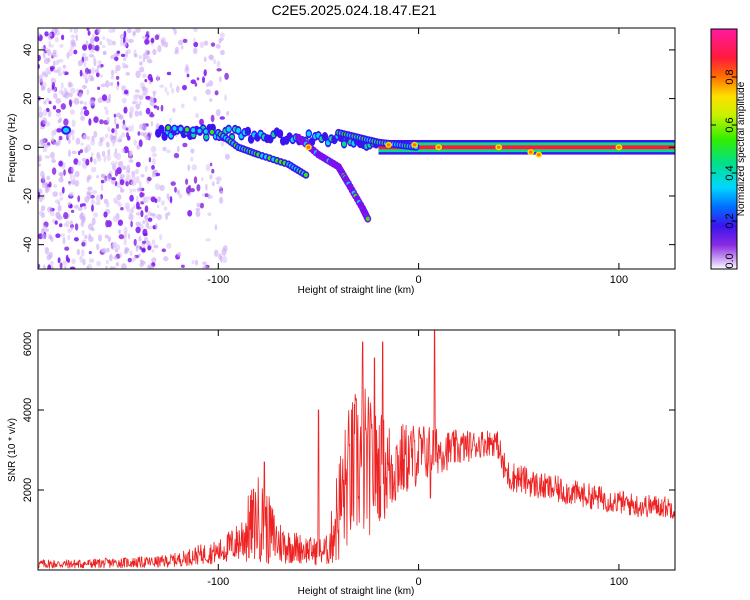 This screenshot has width=750, height=600. What do you see at coordinates (619, 582) in the screenshot?
I see `snr-xtick-label: 100` at bounding box center [619, 582].